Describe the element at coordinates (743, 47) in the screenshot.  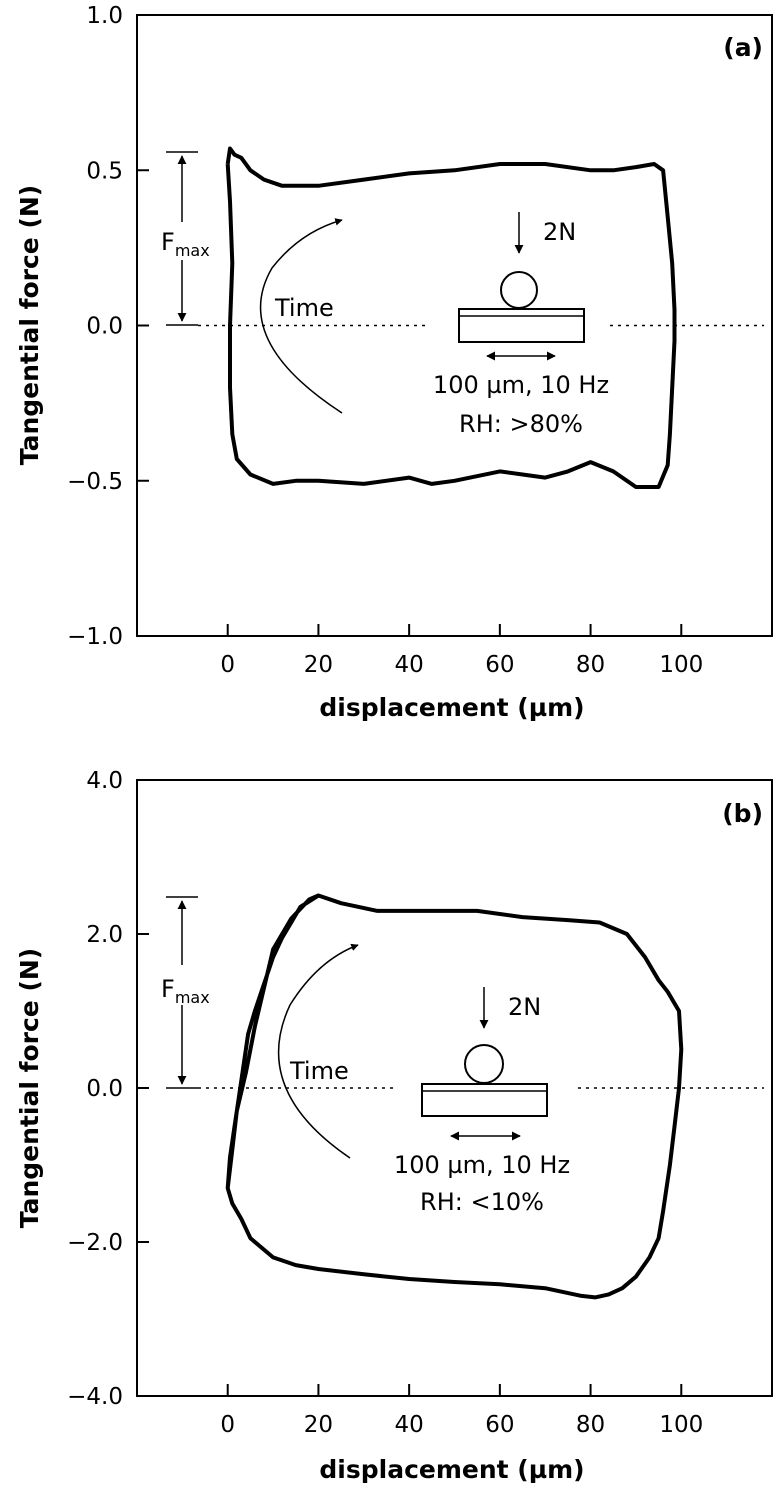
I see `panel-label: (a)` at that location.